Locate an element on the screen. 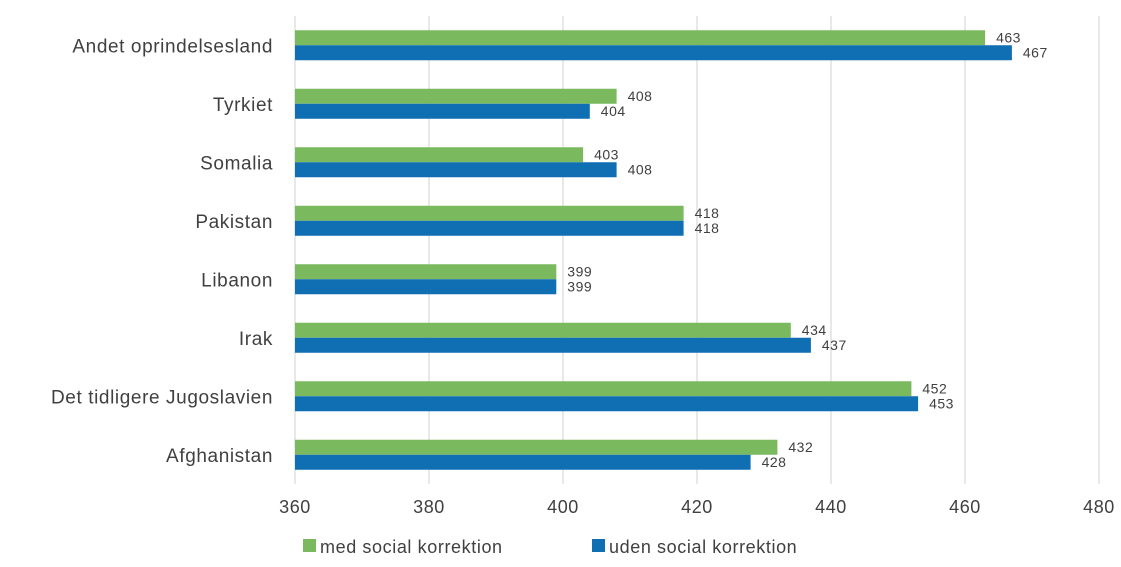 The height and width of the screenshot is (567, 1121). x-axis-ticks: 360 380 400 420 440 460 480 is located at coordinates (697, 507).